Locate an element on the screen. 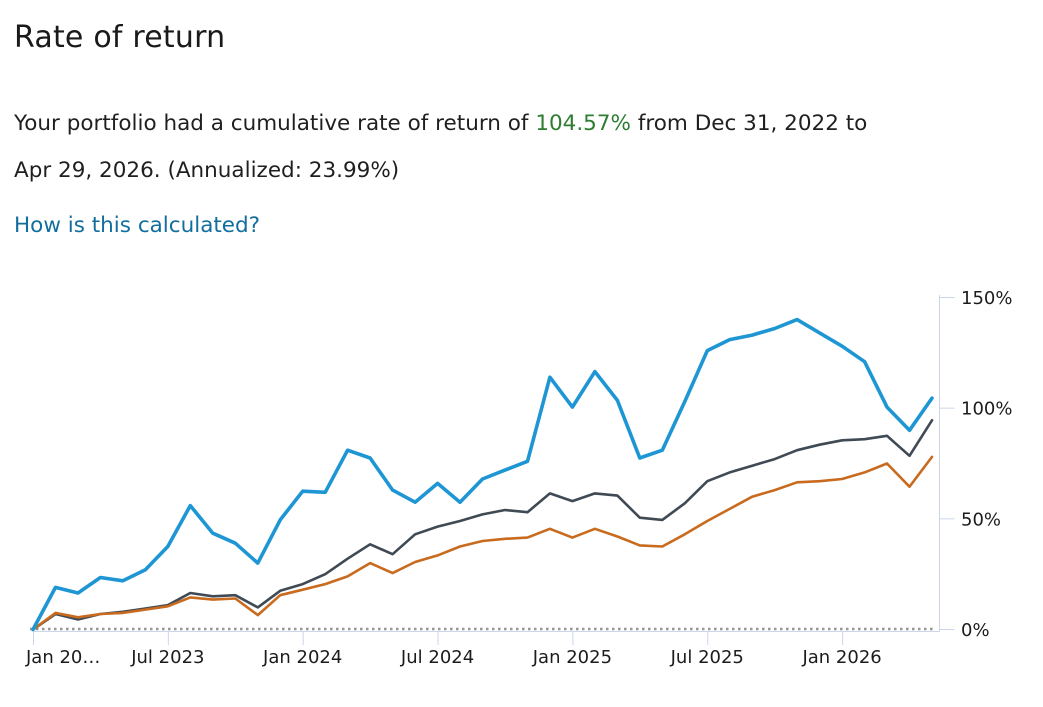 Image resolution: width=1043 pixels, height=707 pixels. summary-line2: Apr 29, 2026. (Annualized: 23.99%) is located at coordinates (207, 170).